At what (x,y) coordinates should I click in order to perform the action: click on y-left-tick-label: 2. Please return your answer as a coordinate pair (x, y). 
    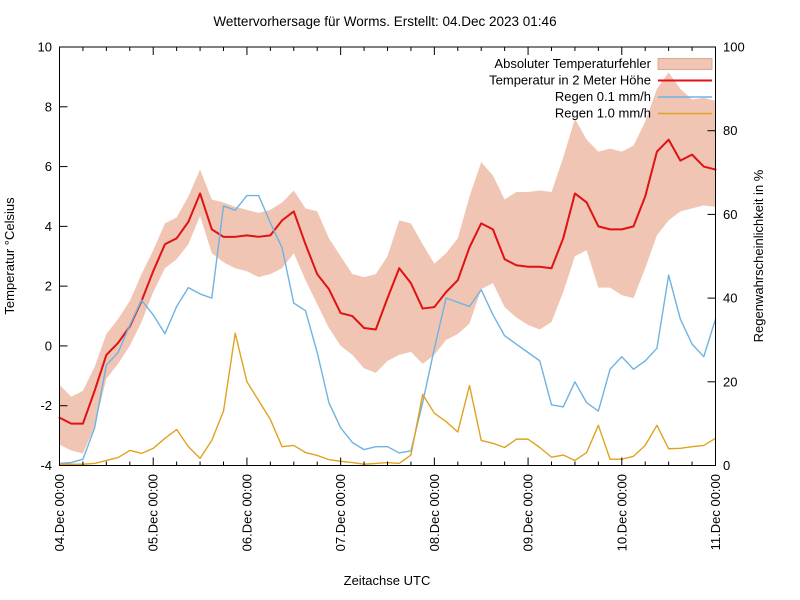
    Looking at the image, I should click on (48, 286).